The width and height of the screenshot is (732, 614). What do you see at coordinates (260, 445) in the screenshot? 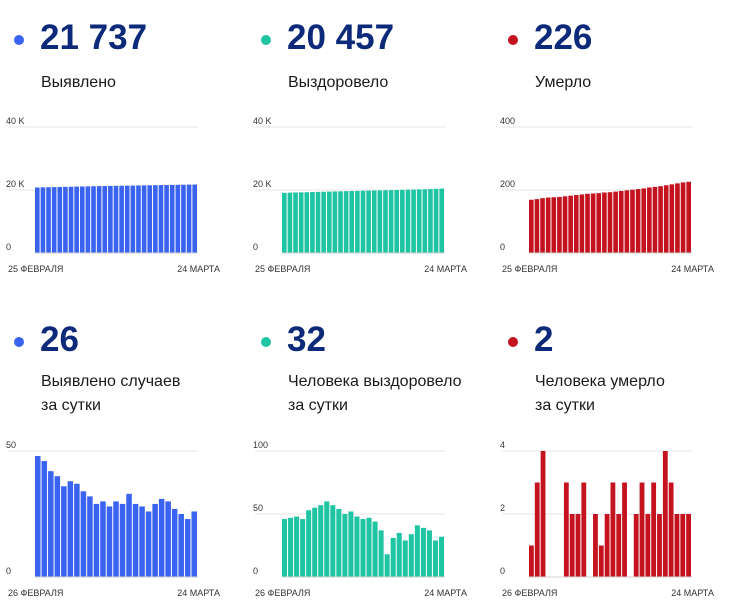
I see `y-tick-label: 100` at bounding box center [260, 445].